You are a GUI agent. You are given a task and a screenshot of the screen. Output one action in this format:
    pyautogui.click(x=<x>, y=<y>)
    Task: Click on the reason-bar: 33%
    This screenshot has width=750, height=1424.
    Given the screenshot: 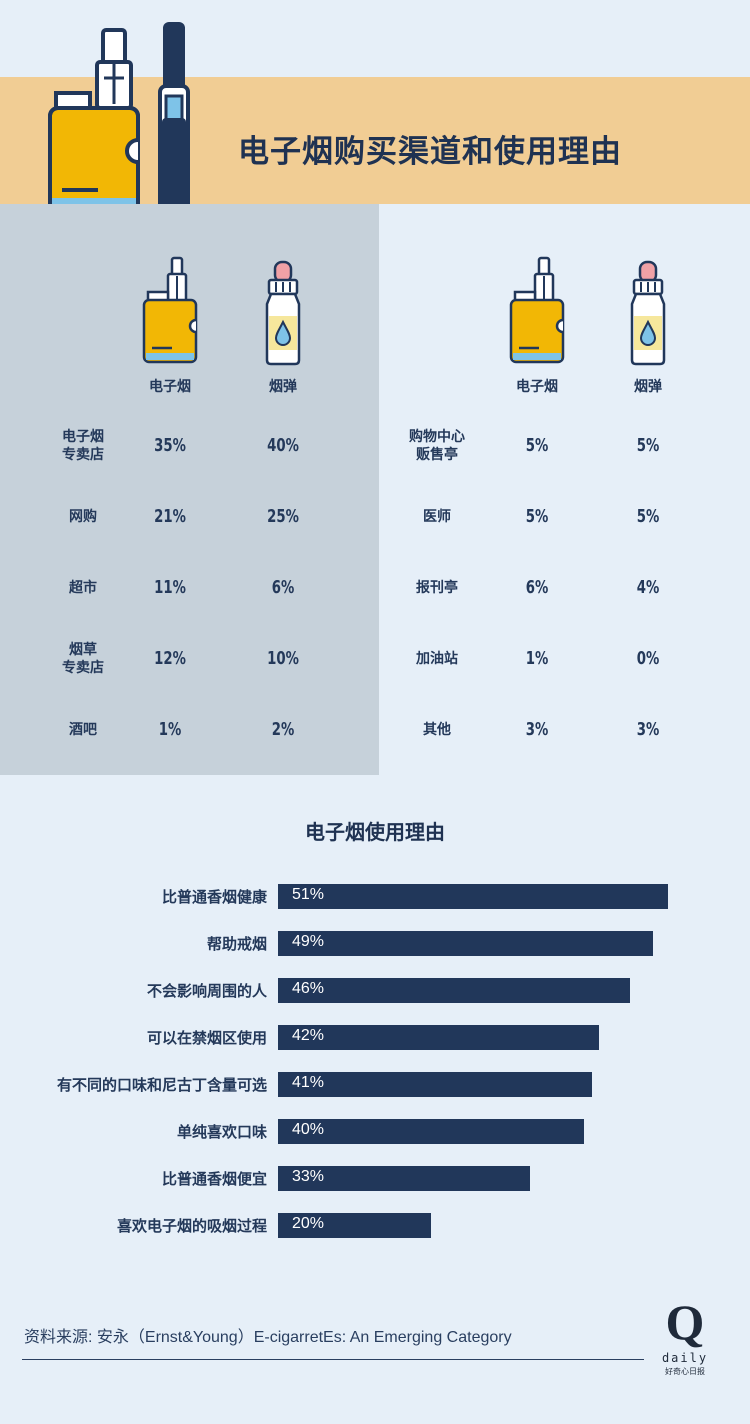 What is the action you would take?
    pyautogui.click(x=404, y=1178)
    